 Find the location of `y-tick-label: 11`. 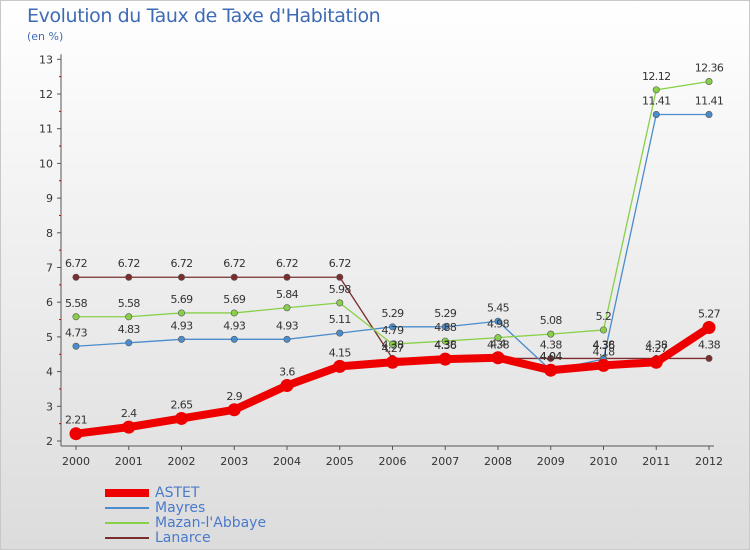

y-tick-label: 11 is located at coordinates (46, 129).